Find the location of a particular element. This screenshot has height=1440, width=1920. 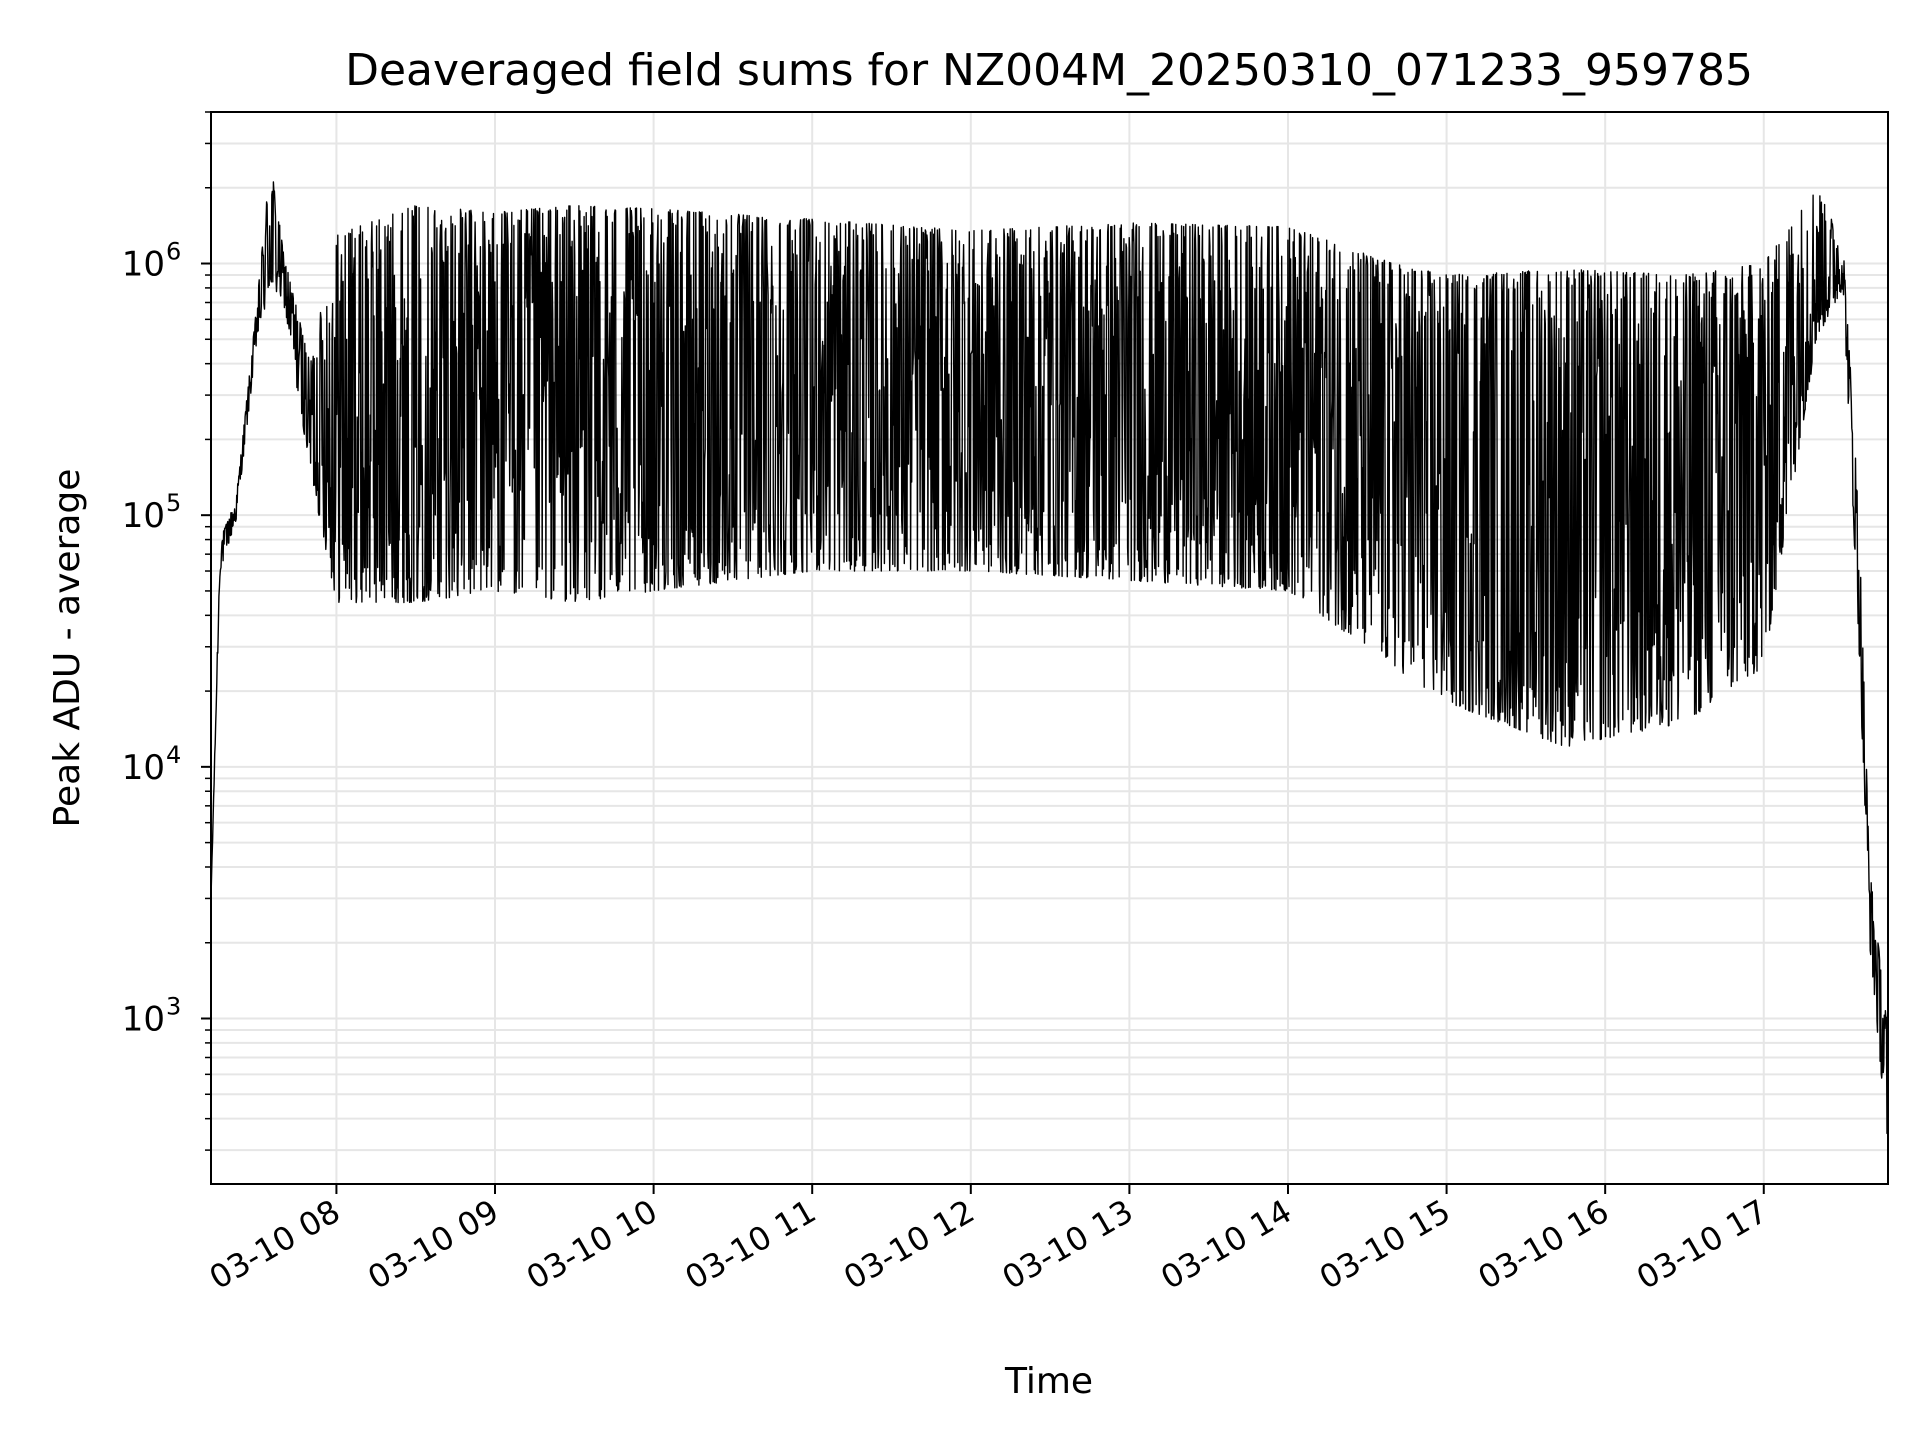

y-tick-exponent: 3 is located at coordinates (173, 1007).